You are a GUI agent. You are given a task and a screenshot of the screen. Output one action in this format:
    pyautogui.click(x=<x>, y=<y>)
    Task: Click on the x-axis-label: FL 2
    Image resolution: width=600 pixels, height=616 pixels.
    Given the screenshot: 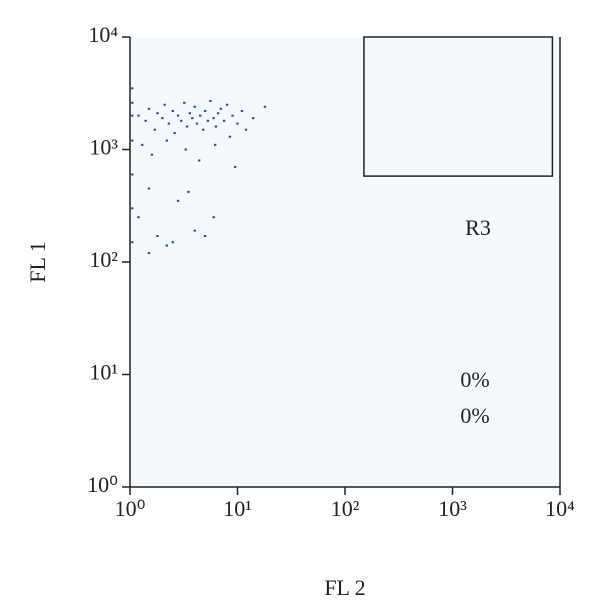 What is the action you would take?
    pyautogui.click(x=344, y=587)
    